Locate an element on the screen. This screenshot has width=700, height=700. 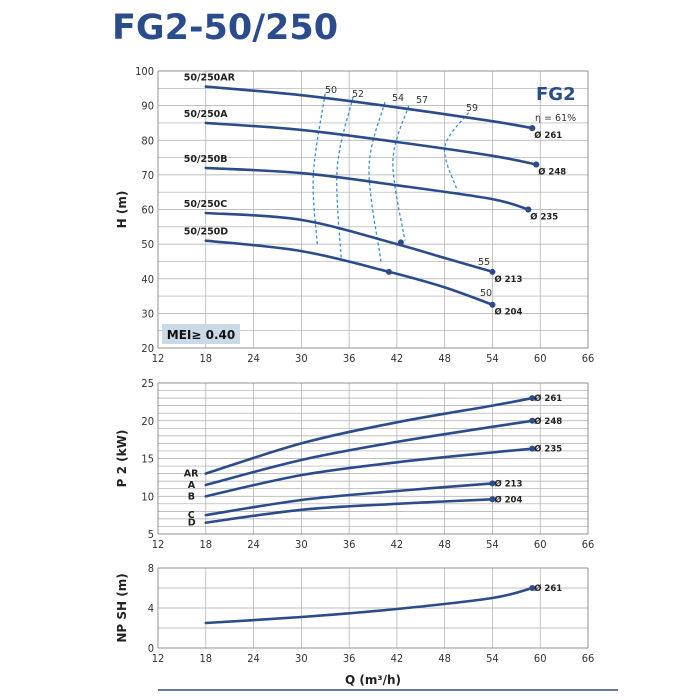
series-label: 50/250D is located at coordinates (206, 232).